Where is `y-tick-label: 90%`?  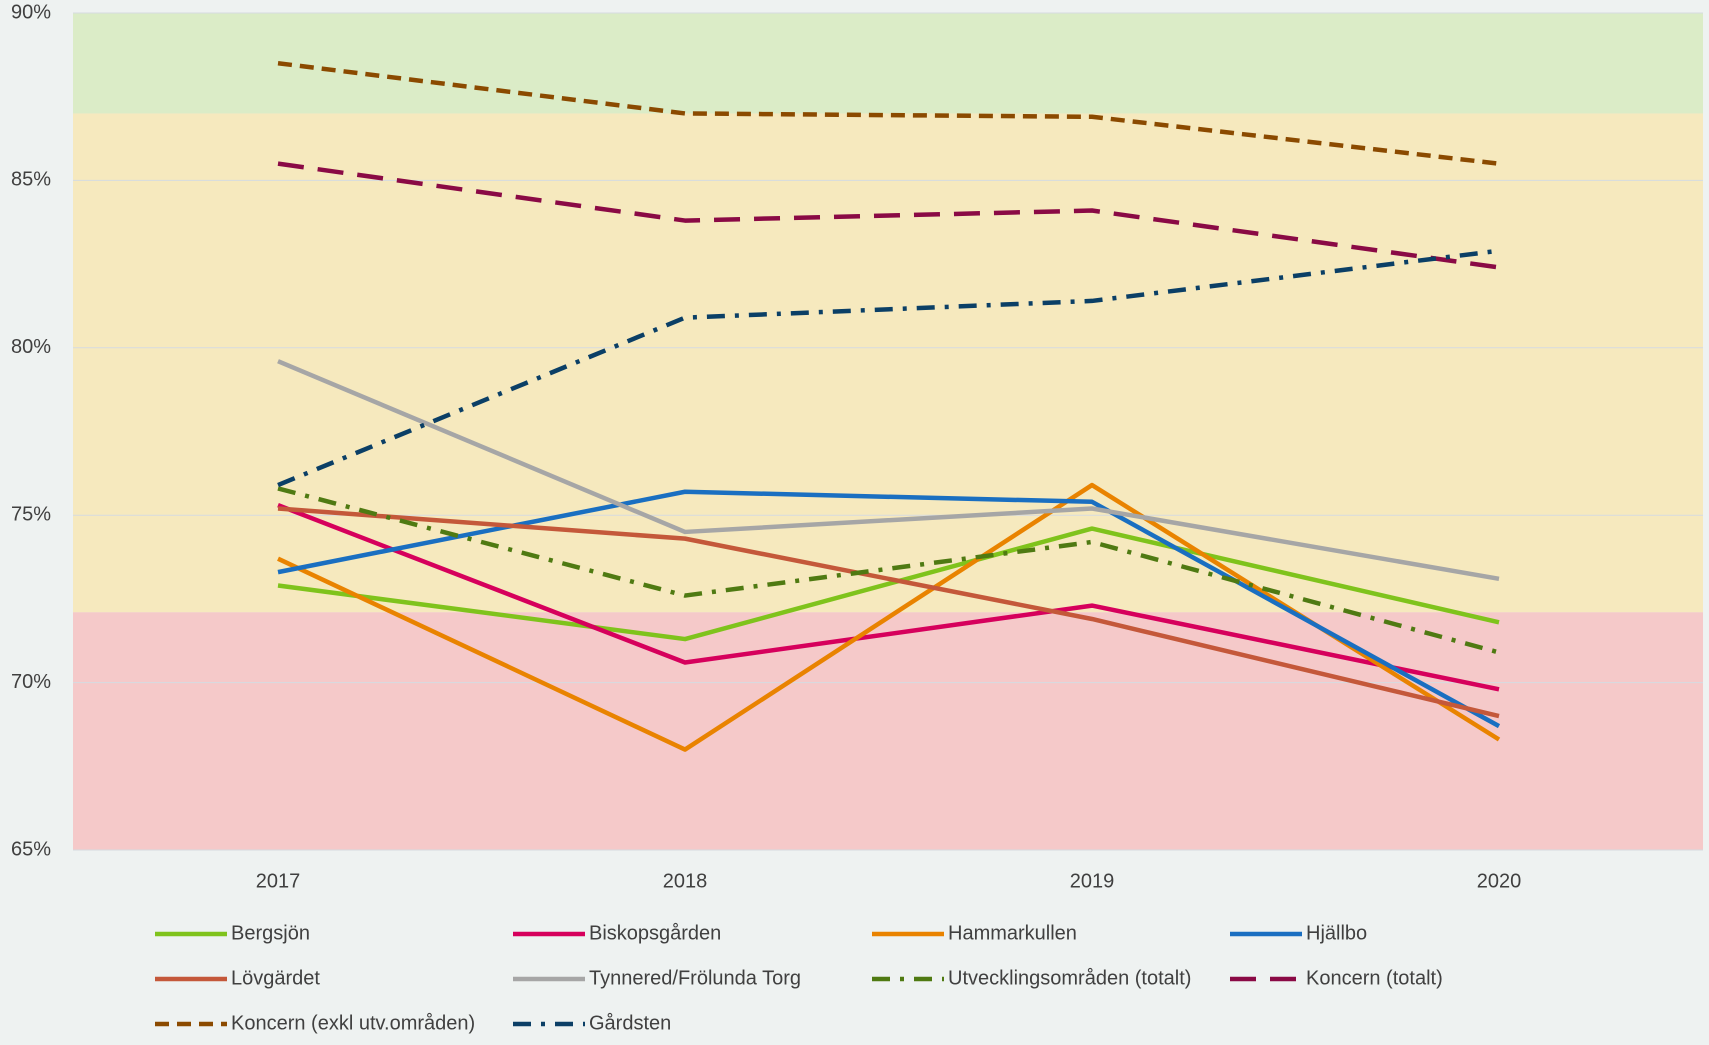
y-tick-label: 90% is located at coordinates (31, 12).